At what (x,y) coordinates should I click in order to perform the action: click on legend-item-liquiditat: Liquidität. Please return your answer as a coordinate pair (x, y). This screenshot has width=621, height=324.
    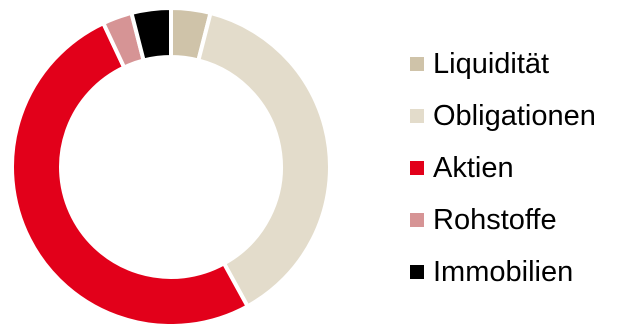
    Looking at the image, I should click on (503, 64).